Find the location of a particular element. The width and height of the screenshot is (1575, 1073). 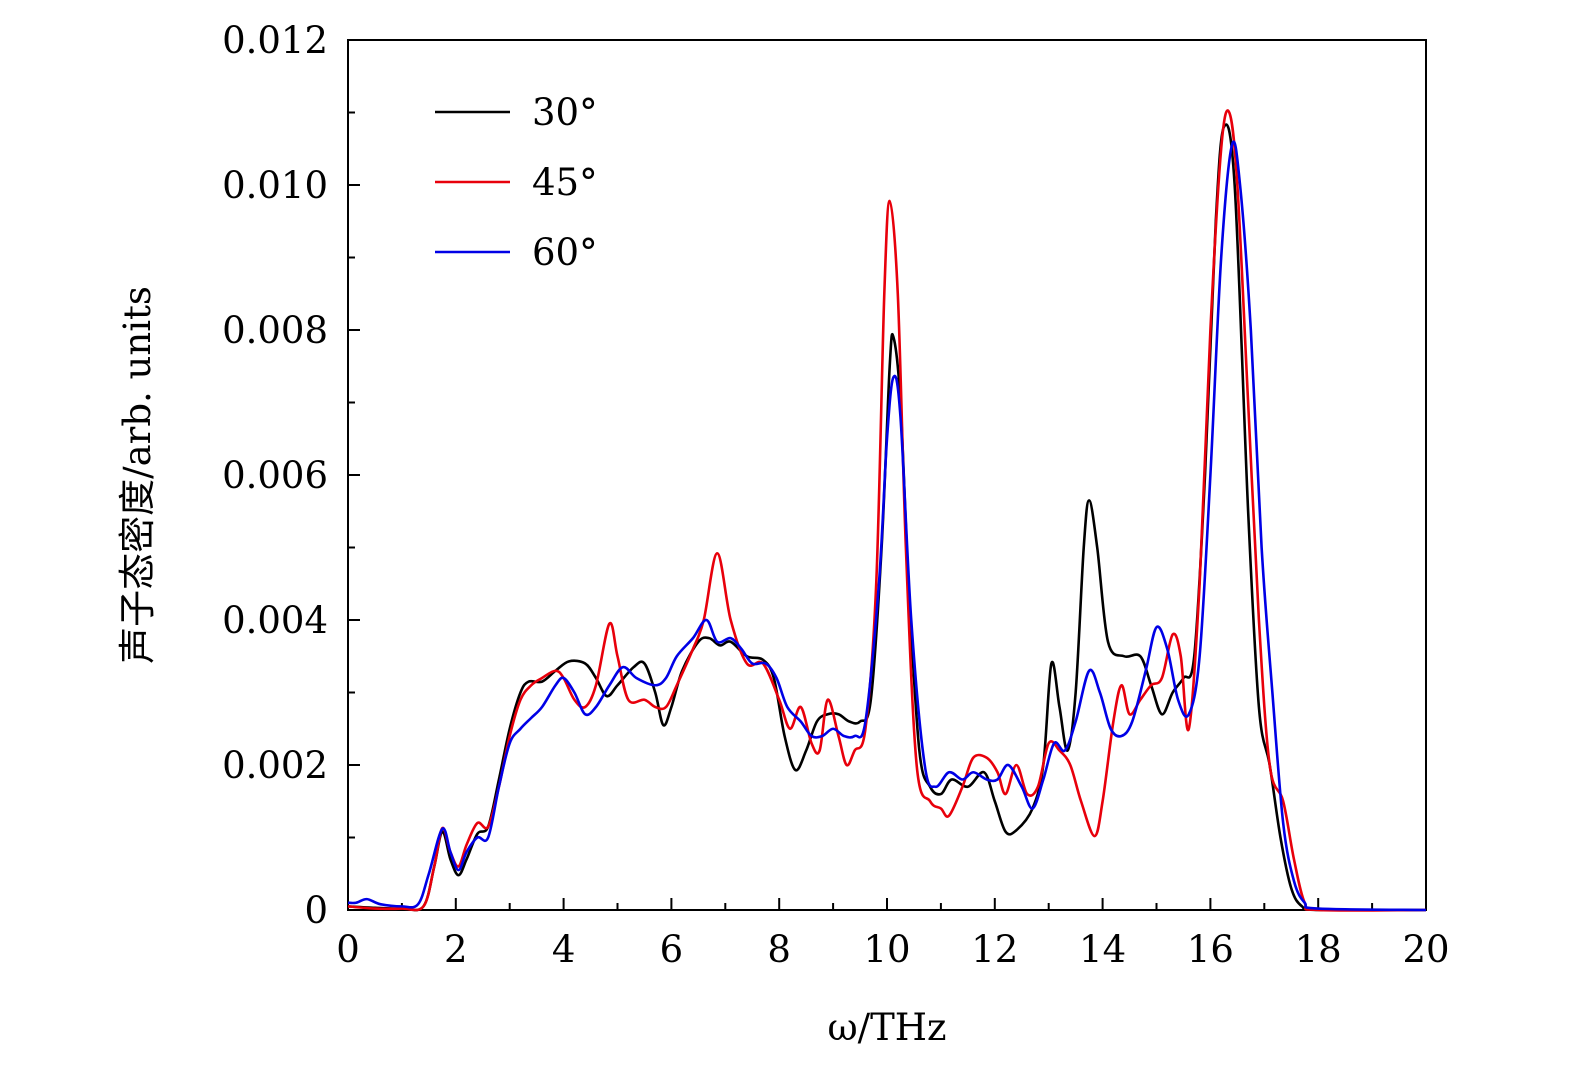

x-tick-label: 16 is located at coordinates (1210, 949).